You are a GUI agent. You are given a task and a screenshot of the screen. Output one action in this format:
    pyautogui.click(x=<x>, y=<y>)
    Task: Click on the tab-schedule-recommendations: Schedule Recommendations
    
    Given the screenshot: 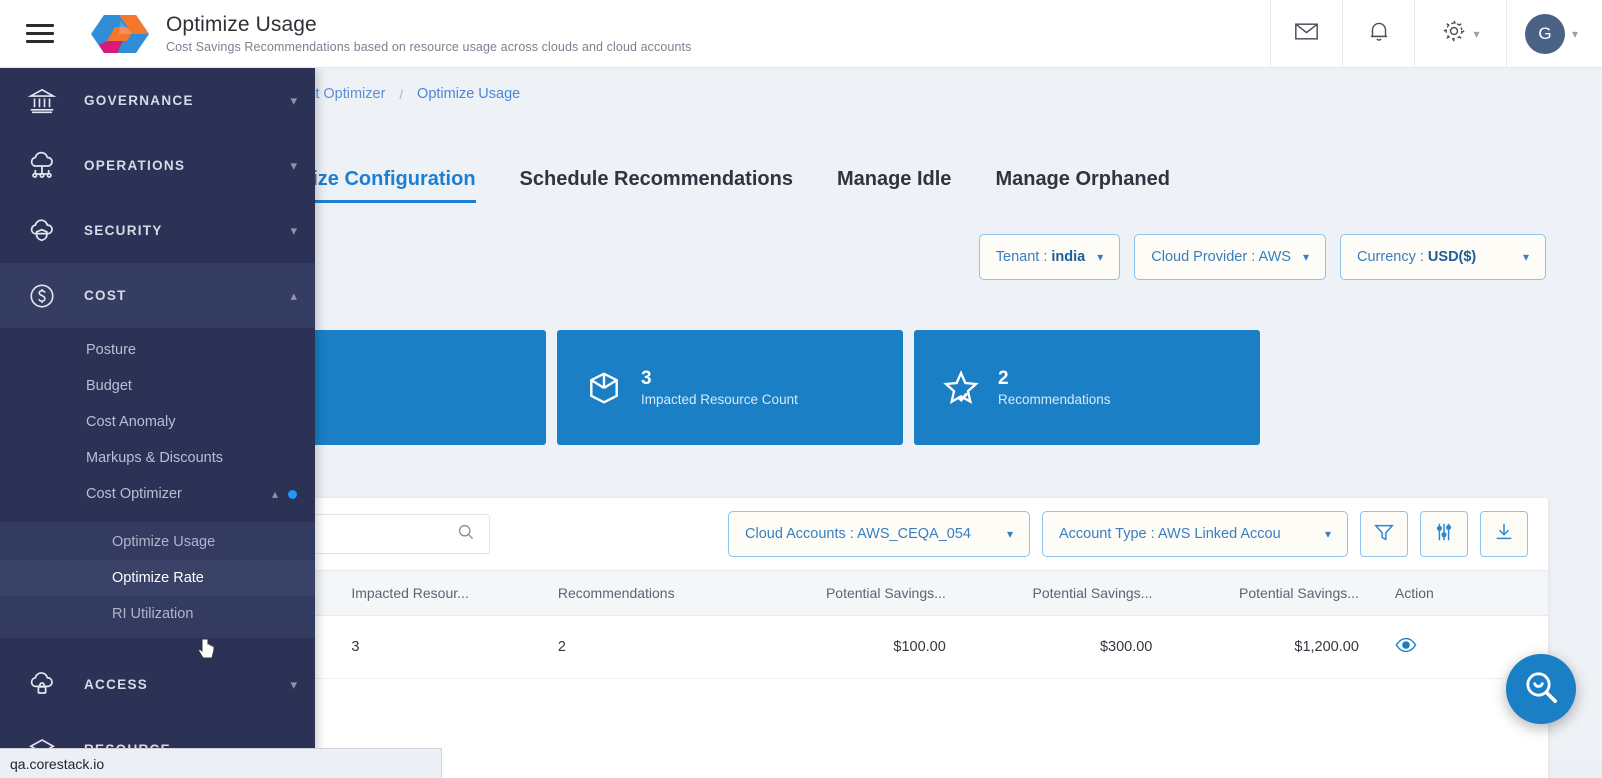 What is the action you would take?
    pyautogui.click(x=656, y=179)
    